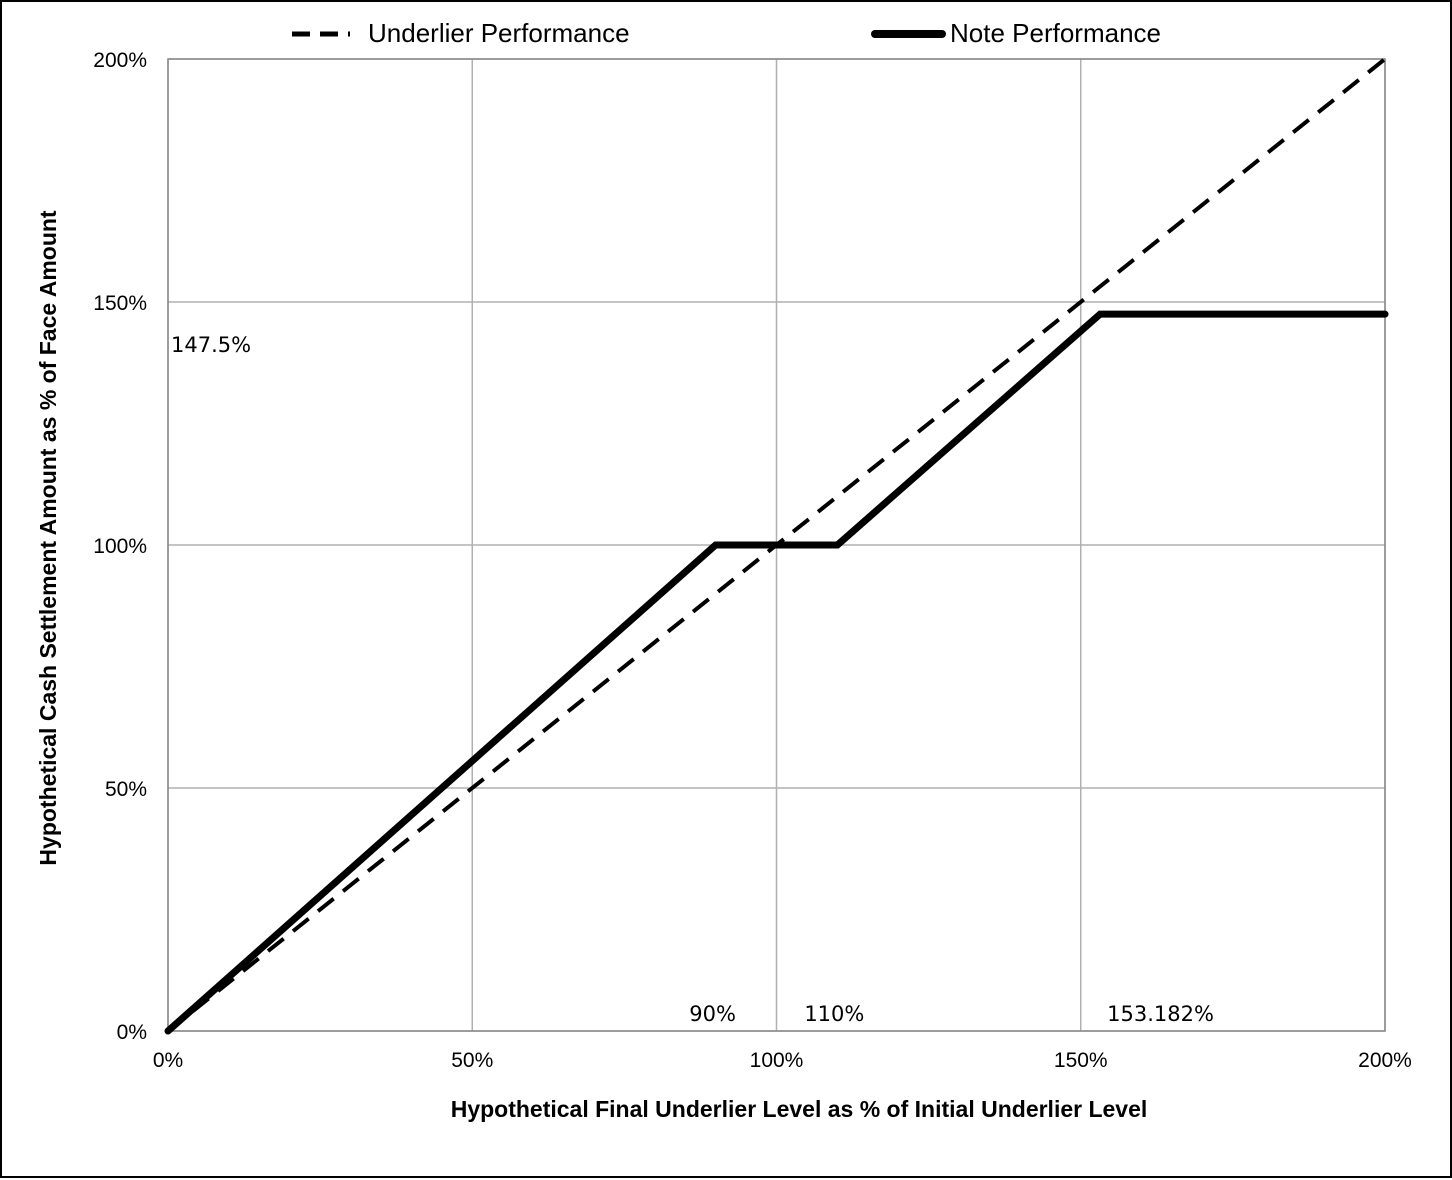 The width and height of the screenshot is (1452, 1180). Describe the element at coordinates (472, 1060) in the screenshot. I see `x-tick-label: 50%` at that location.